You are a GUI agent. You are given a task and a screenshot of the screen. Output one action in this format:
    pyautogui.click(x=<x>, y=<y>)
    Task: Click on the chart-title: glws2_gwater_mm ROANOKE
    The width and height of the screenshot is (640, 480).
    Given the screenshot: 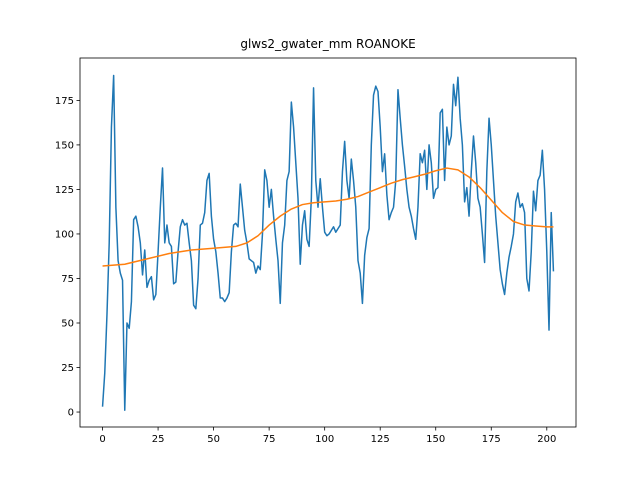 What is the action you would take?
    pyautogui.click(x=327, y=44)
    